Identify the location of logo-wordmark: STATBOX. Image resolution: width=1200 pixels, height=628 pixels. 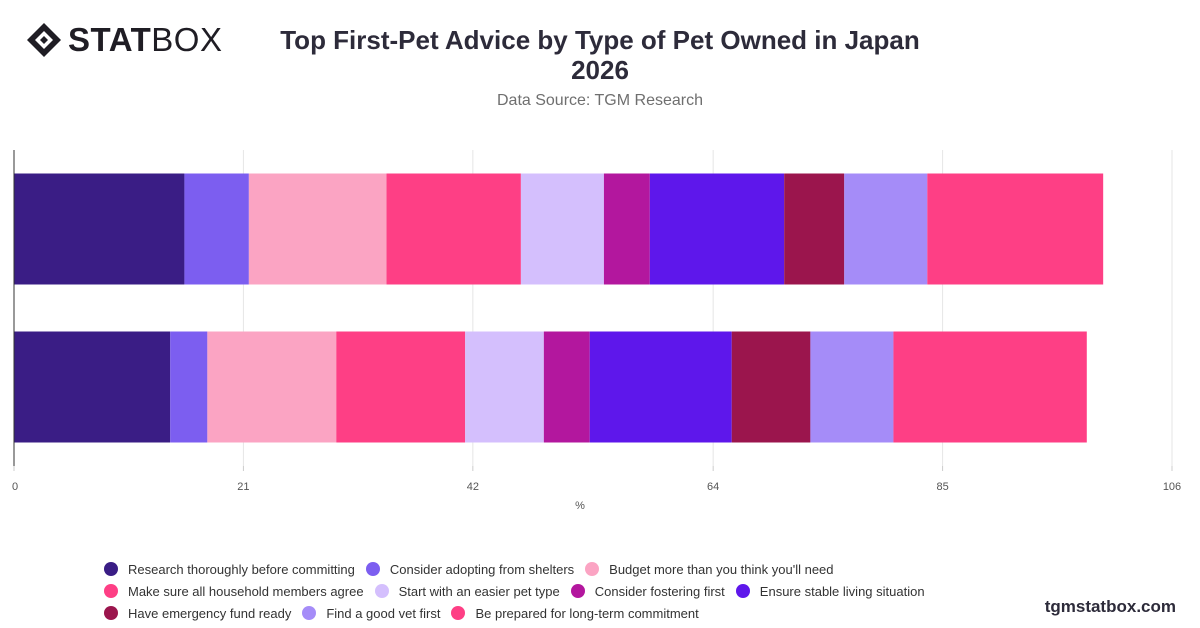
(145, 39).